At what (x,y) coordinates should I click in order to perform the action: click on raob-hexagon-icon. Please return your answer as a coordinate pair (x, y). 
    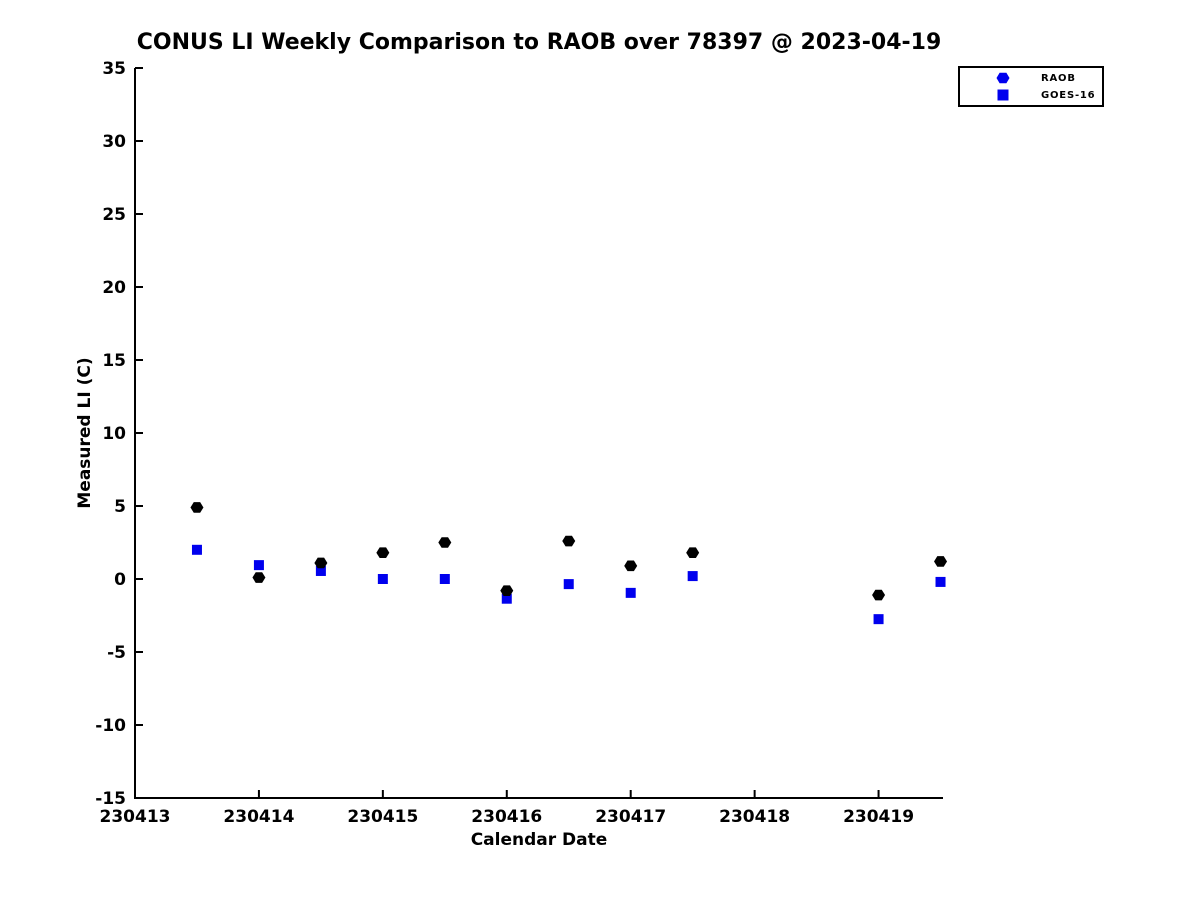
    Looking at the image, I should click on (1003, 78).